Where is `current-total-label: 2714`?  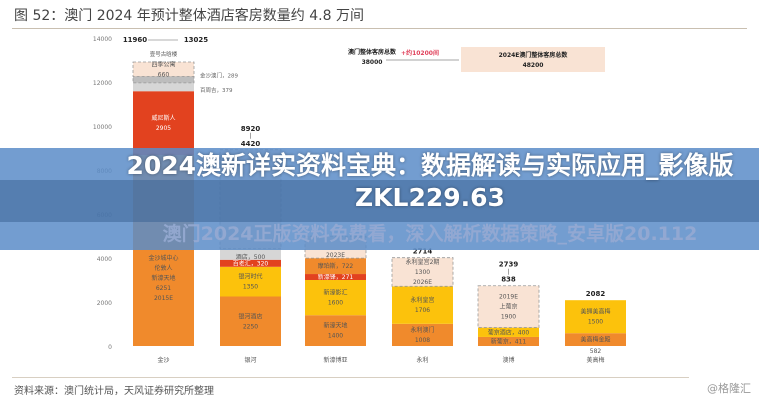 current-total-label: 2714 is located at coordinates (423, 252).